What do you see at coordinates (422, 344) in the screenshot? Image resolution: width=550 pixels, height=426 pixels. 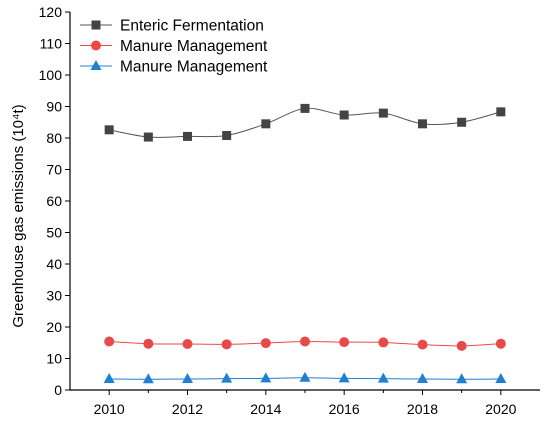 I see `data-point-s2-2018` at bounding box center [422, 344].